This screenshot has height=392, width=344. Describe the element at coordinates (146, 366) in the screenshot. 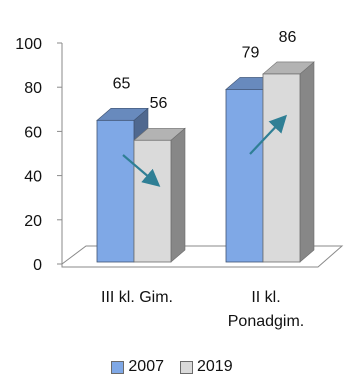

I see `legend-label-2007: 2007` at that location.